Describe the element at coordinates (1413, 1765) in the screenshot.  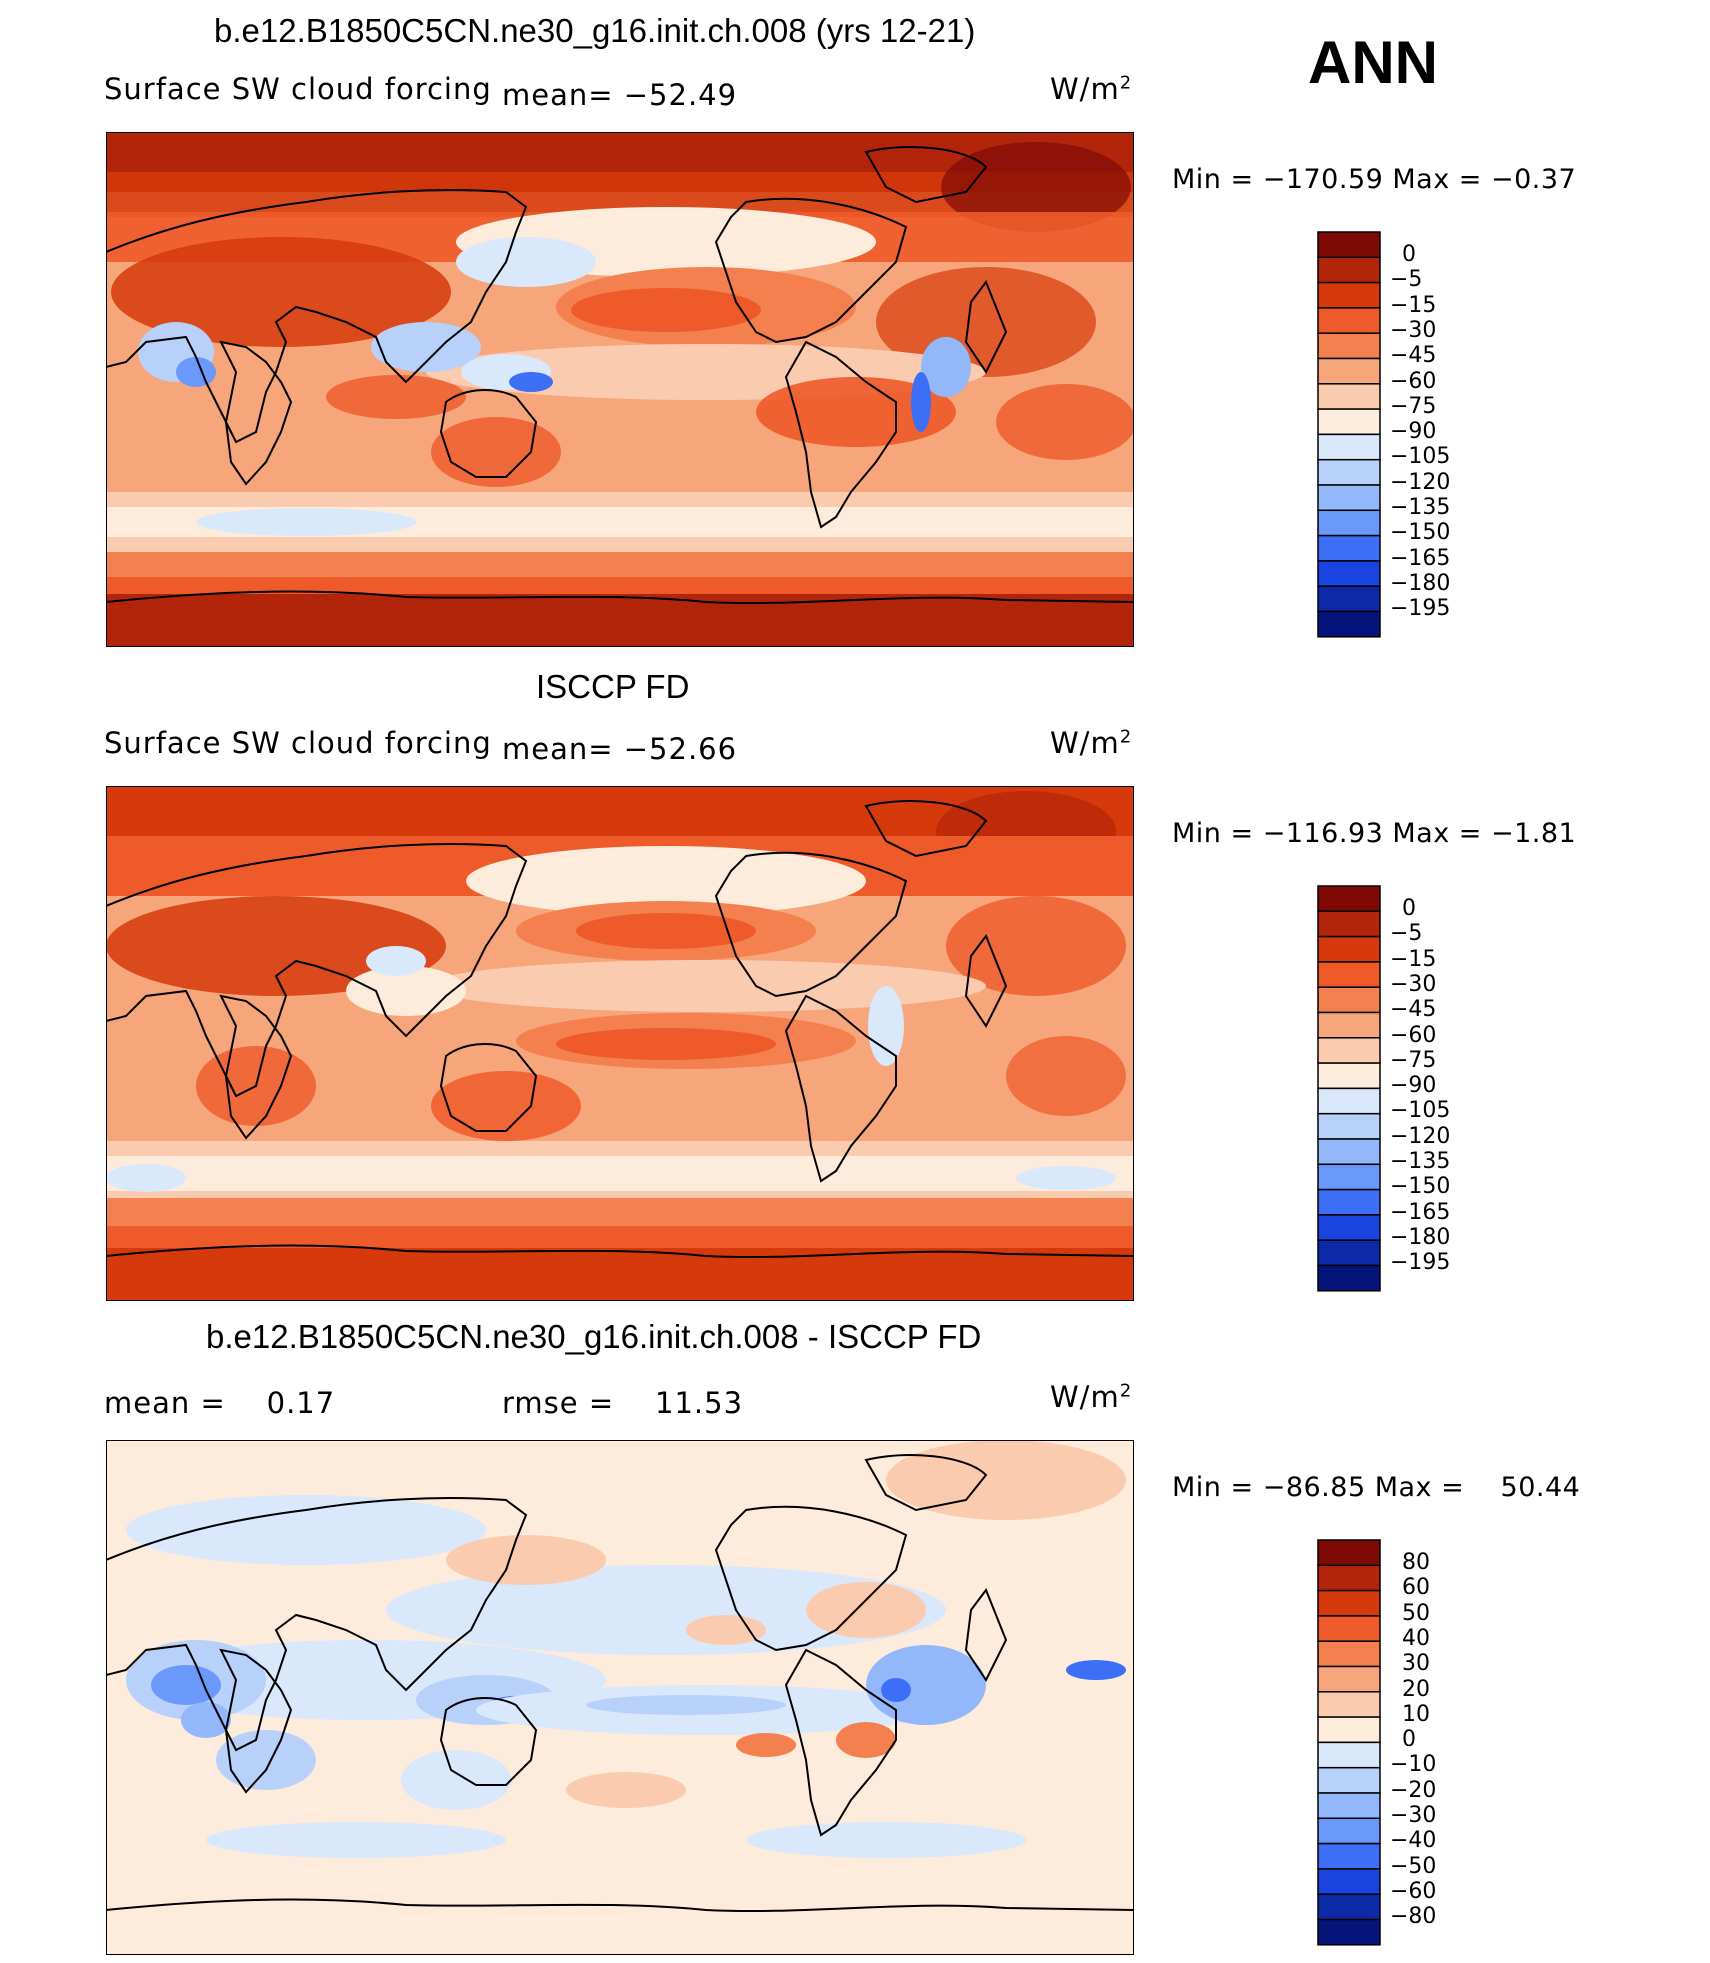
I see `colorbar-tick-label: −10` at that location.